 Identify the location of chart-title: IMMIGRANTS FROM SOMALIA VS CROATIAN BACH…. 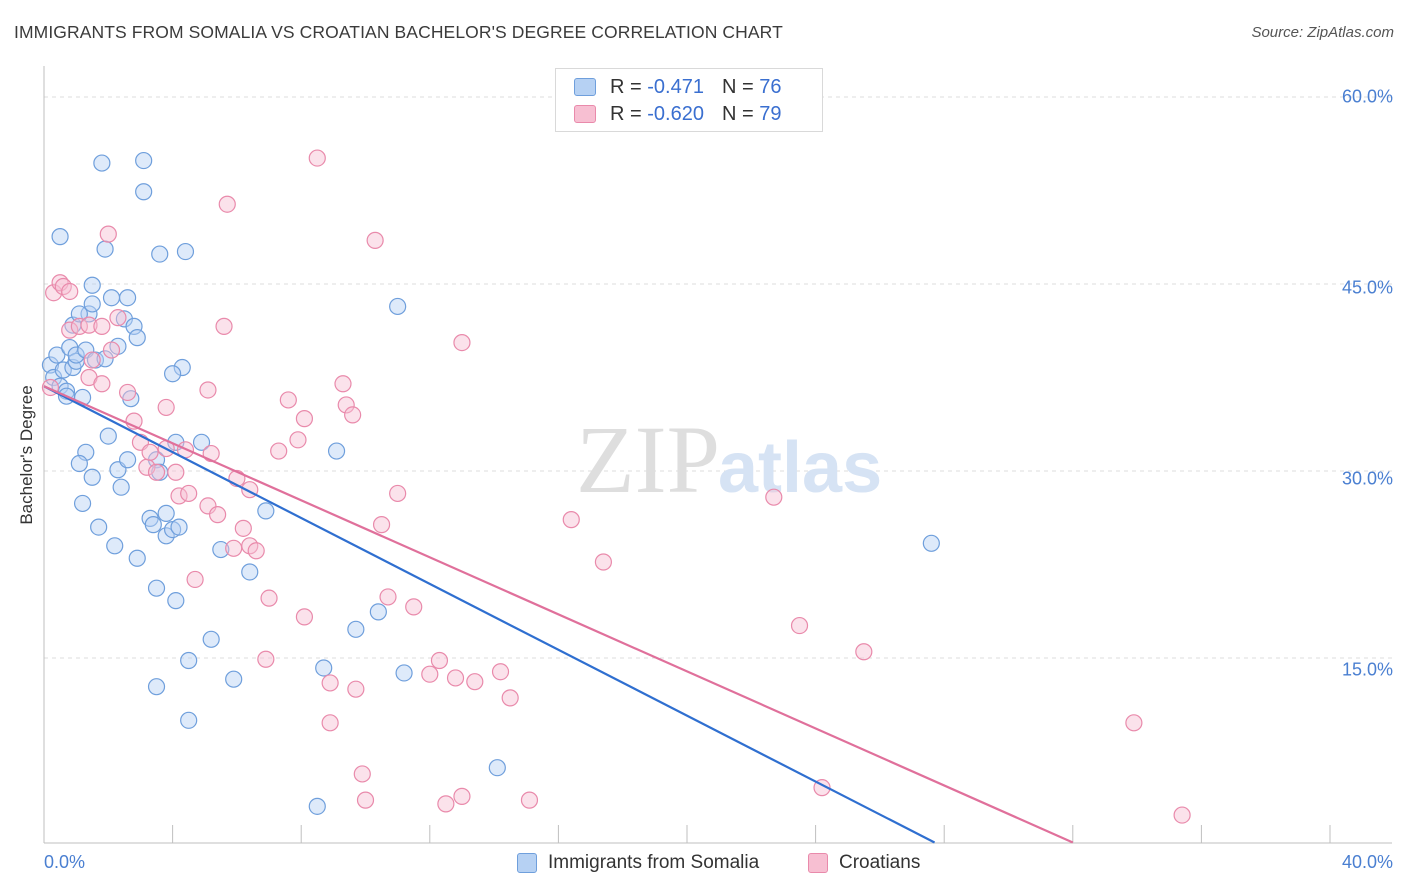
(398, 32).